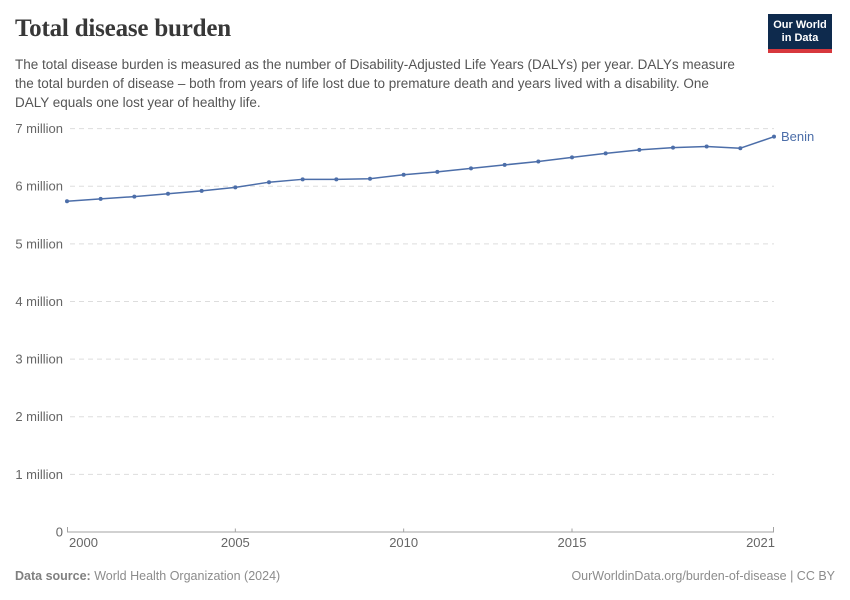  I want to click on owid-logo: Our World in Data, so click(800, 33).